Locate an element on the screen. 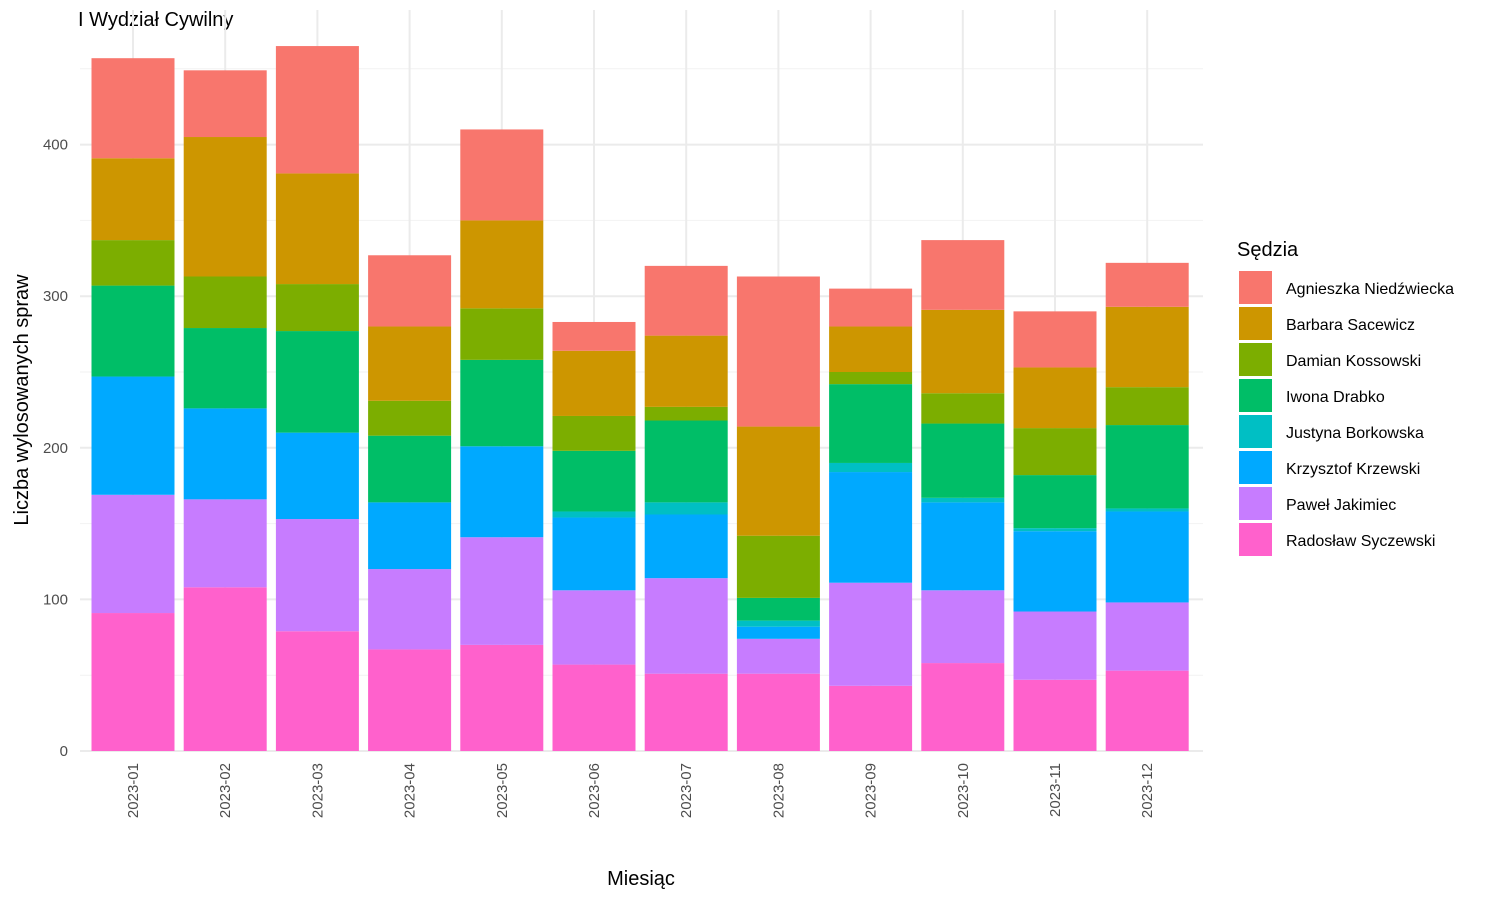 This screenshot has width=1500, height=900. legend-label: Justyna Borkowska is located at coordinates (1355, 433).